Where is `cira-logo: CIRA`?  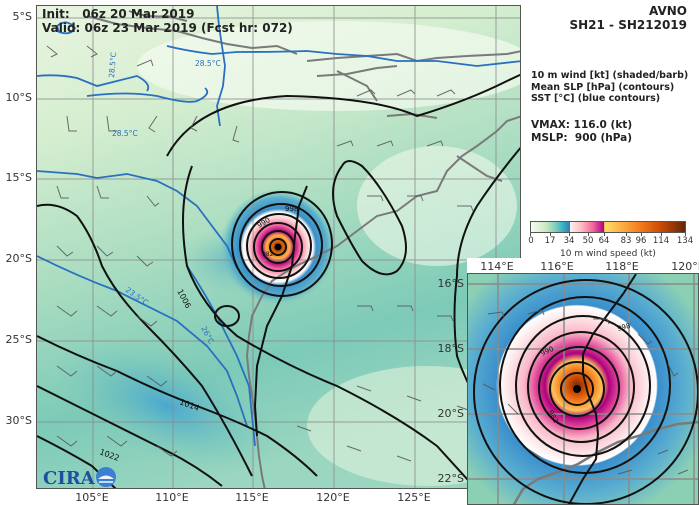
cira-logo: CIRA is located at coordinates (80, 479).